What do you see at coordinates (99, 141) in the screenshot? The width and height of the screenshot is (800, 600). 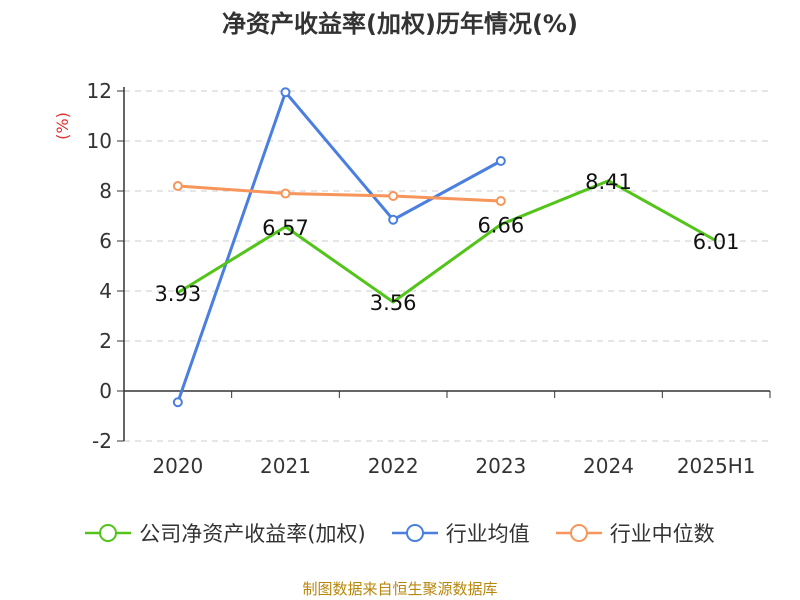 I see `y-tick-label: 10` at bounding box center [99, 141].